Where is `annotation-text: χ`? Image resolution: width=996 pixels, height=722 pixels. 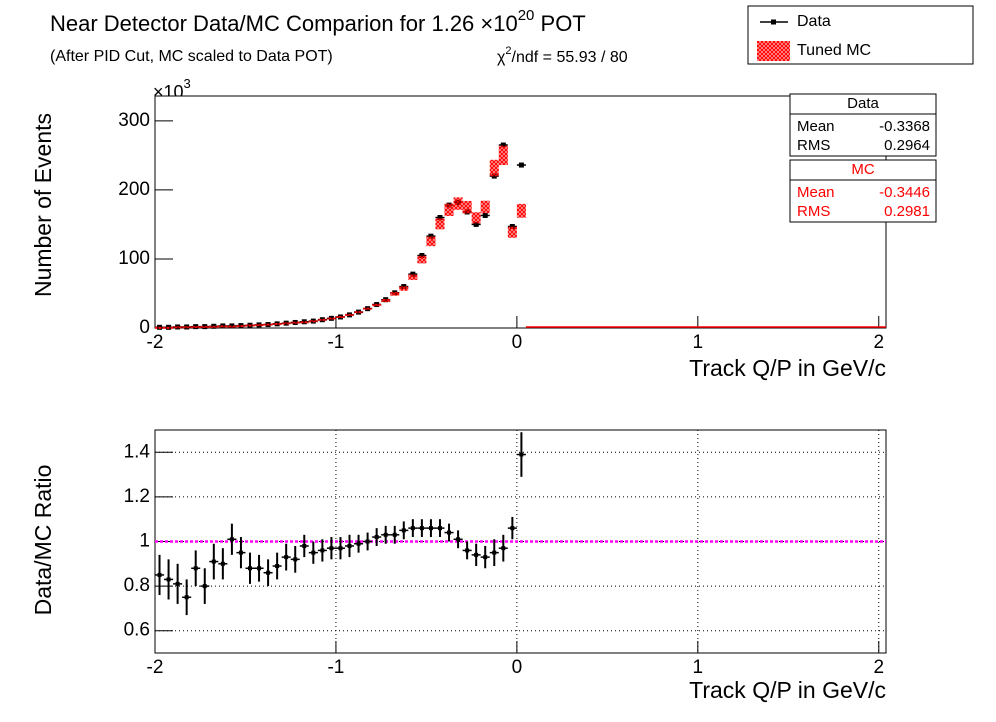 annotation-text: χ is located at coordinates (501, 57).